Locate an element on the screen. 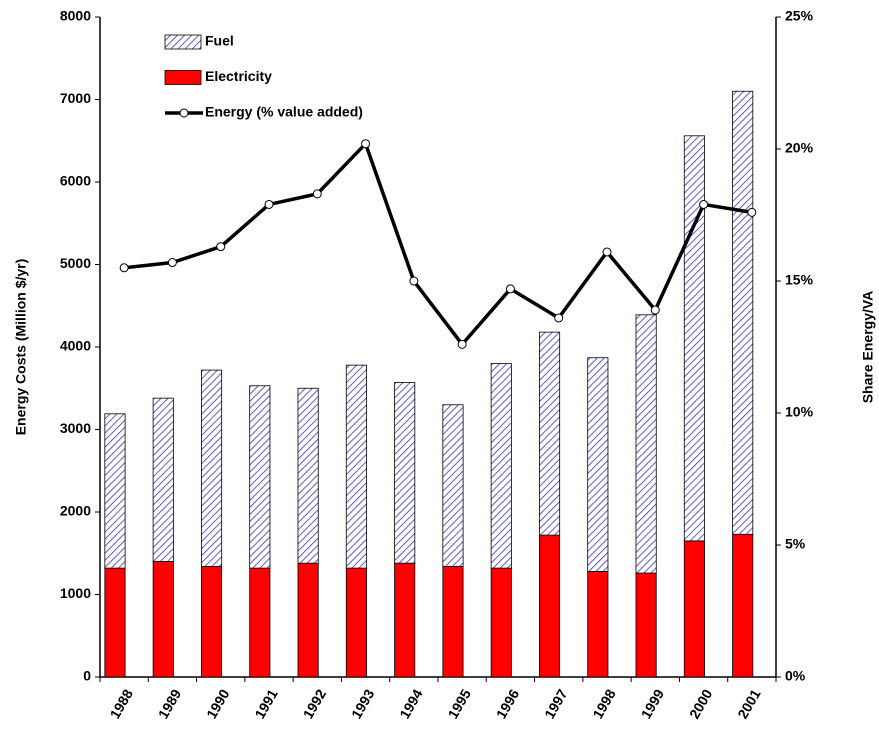 This screenshot has height=745, width=879. y2-tick-label: 25% is located at coordinates (799, 16).